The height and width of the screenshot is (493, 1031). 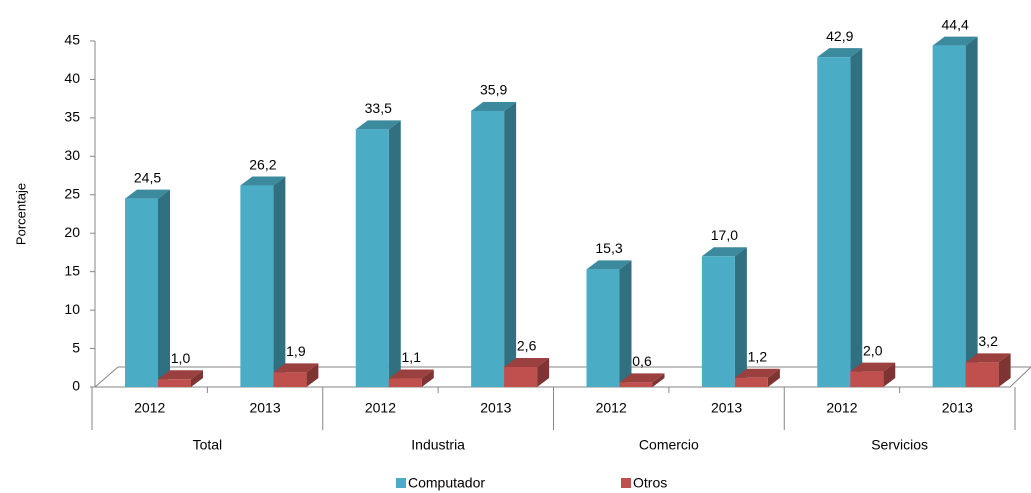 What do you see at coordinates (650, 483) in the screenshot?
I see `legend-label: Otros` at bounding box center [650, 483].